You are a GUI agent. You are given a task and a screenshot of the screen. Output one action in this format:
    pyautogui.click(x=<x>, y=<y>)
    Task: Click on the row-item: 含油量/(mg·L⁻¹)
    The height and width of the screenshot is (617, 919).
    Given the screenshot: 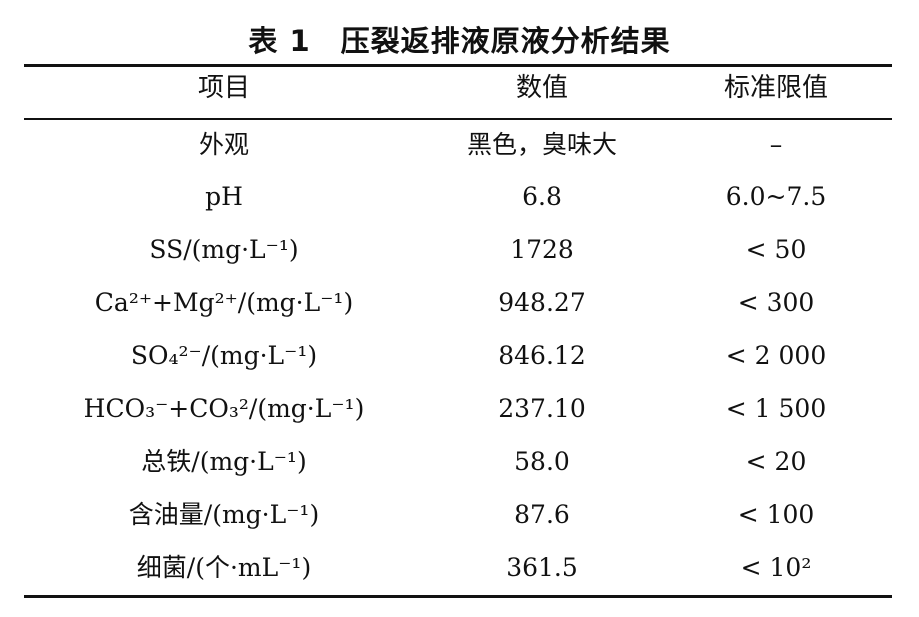 What is the action you would take?
    pyautogui.click(x=224, y=514)
    